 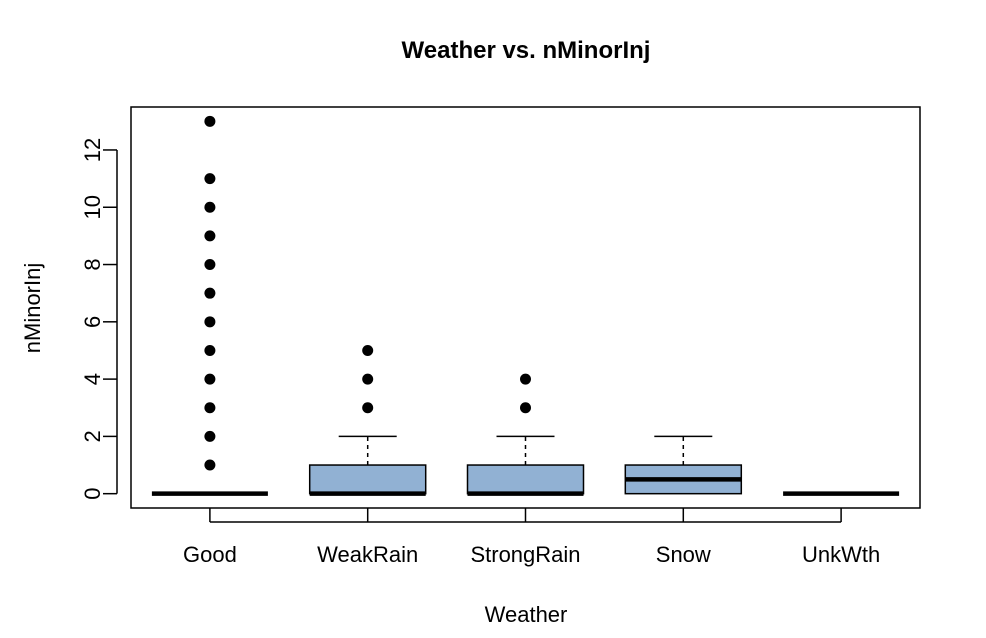 I want to click on box-snow, so click(x=683, y=465).